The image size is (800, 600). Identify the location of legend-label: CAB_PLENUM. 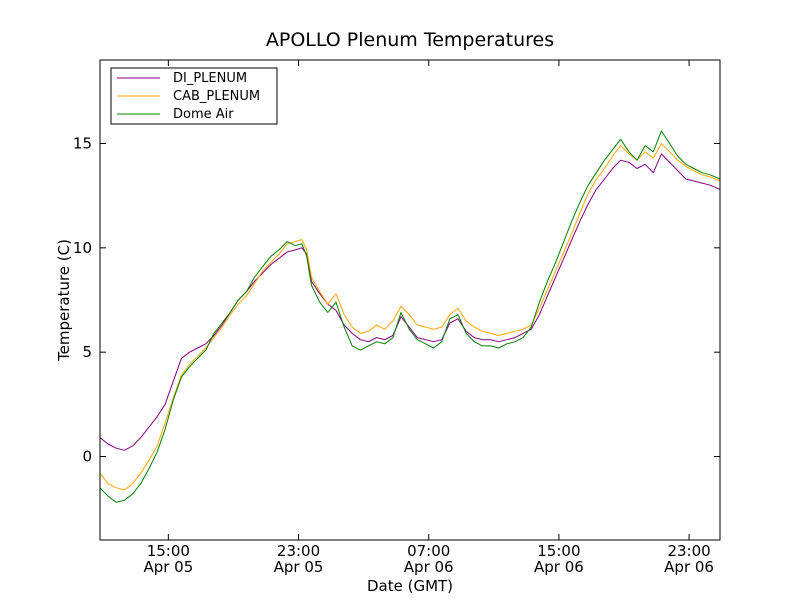
(216, 96).